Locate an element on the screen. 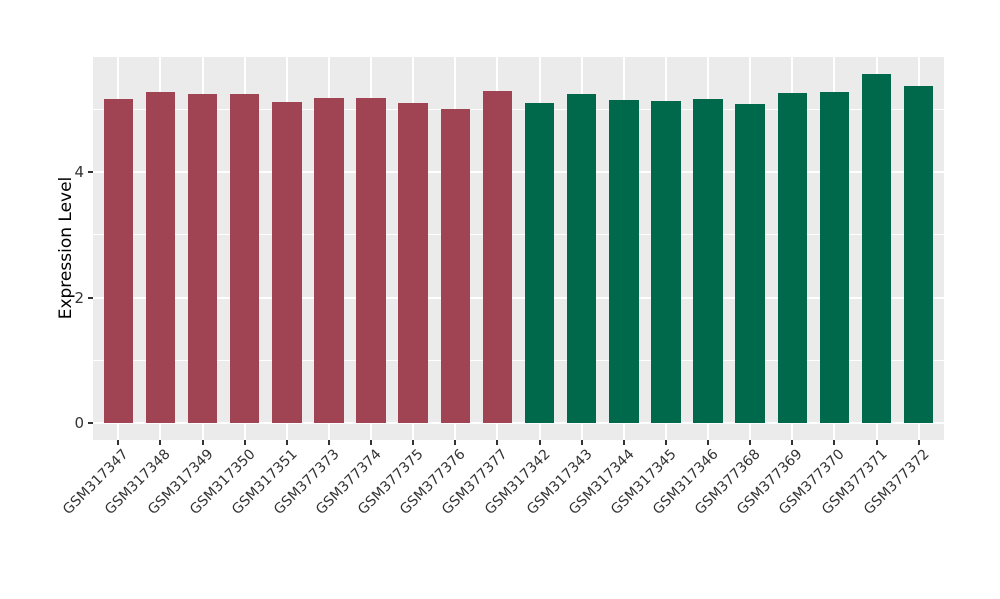  x-tick-mark-GSM377369 is located at coordinates (792, 442).